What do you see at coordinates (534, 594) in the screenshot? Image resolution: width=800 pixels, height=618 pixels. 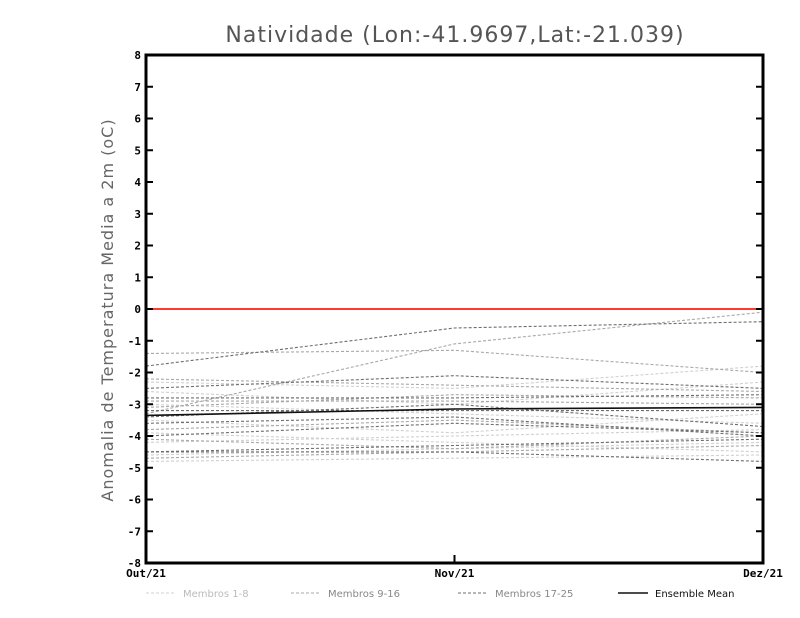 I see `legend-label-3: Membros 17-25` at bounding box center [534, 594].